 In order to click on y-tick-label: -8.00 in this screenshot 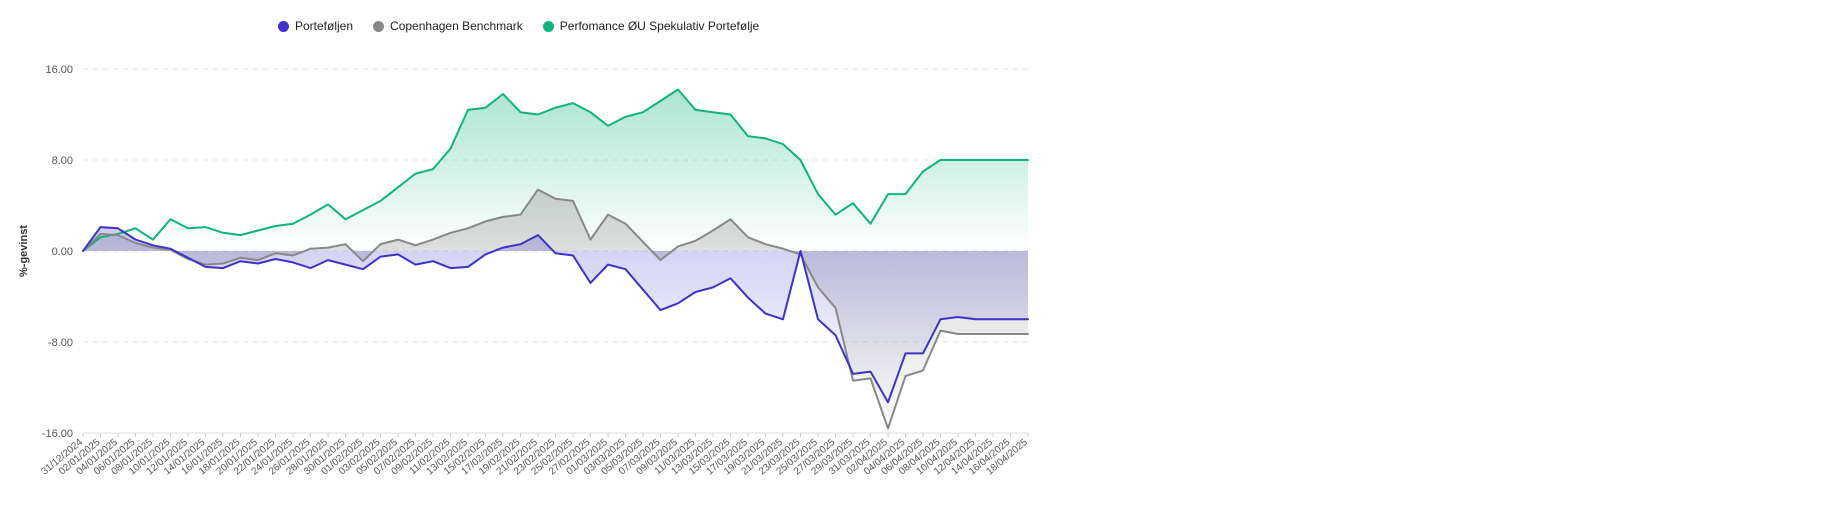, I will do `click(60, 343)`.